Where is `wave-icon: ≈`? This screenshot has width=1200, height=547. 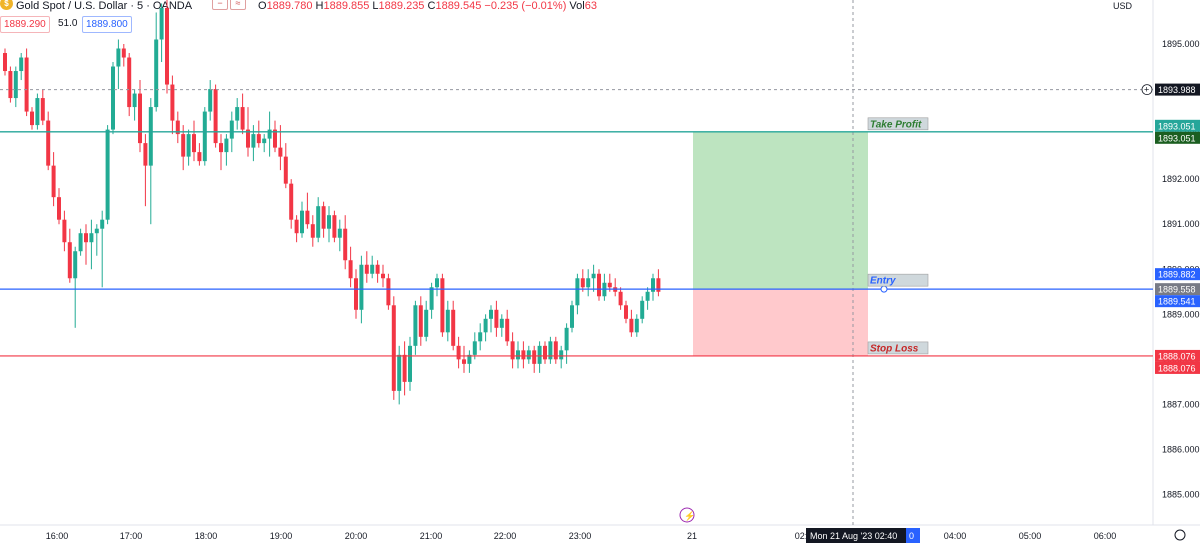 wave-icon: ≈ is located at coordinates (238, 5).